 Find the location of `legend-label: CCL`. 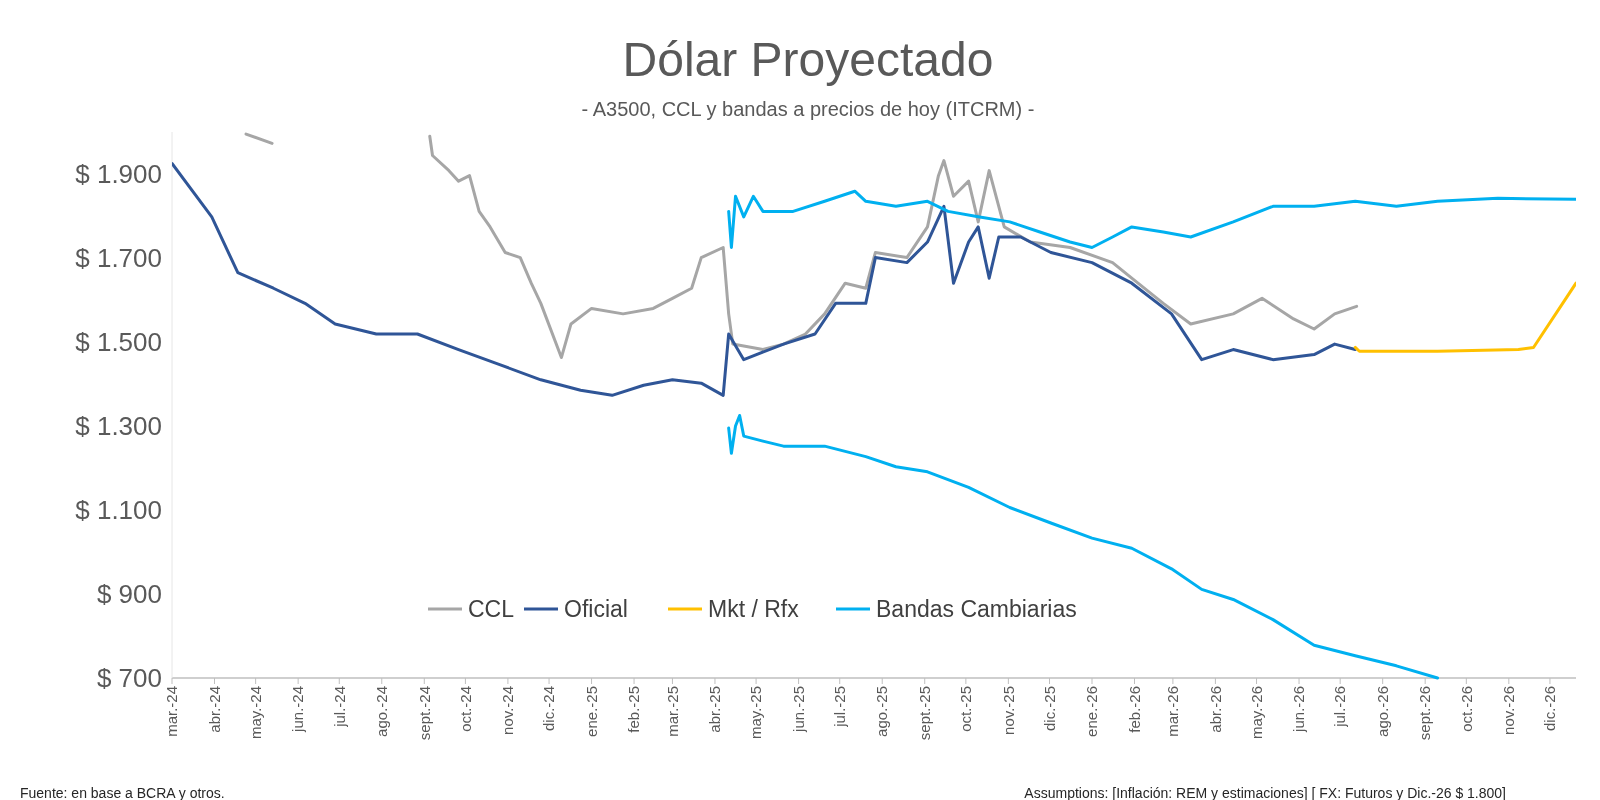

legend-label: CCL is located at coordinates (491, 609).